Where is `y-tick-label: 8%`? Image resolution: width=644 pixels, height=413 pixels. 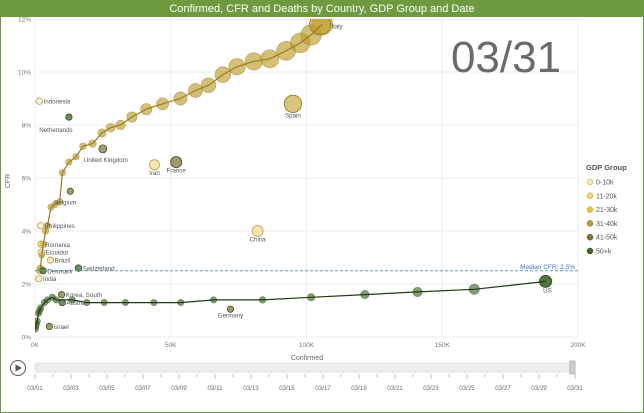 y-tick-label: 8% is located at coordinates (27, 126).